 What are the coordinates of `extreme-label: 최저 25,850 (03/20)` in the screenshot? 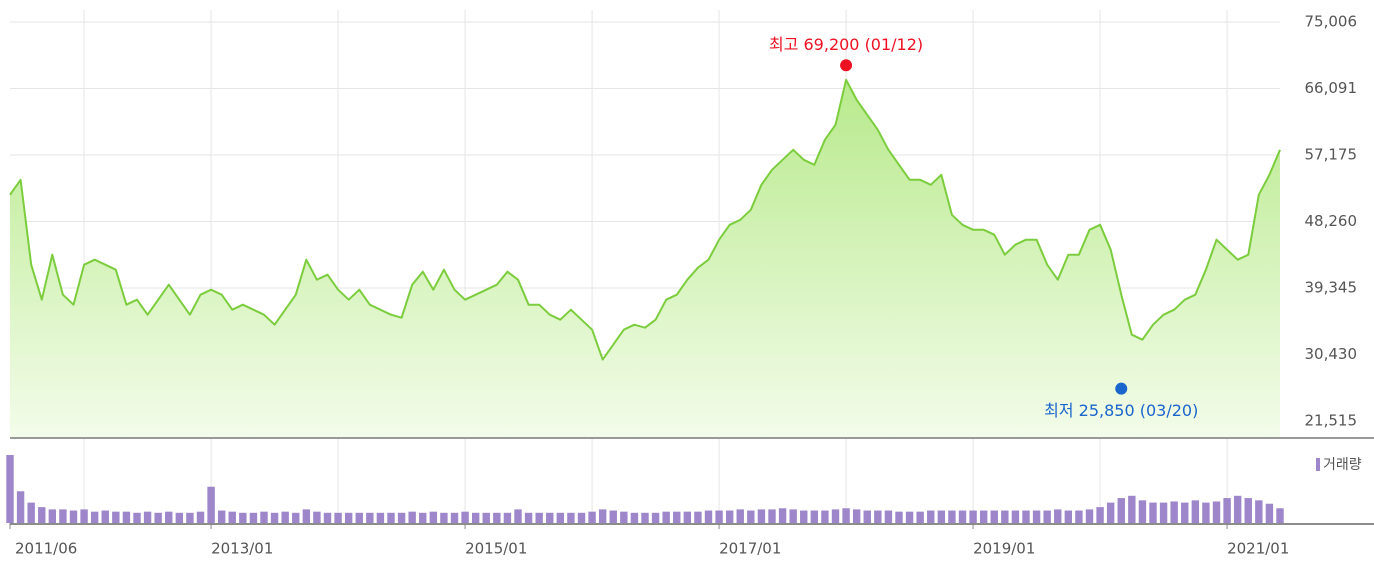 It's located at (1121, 410).